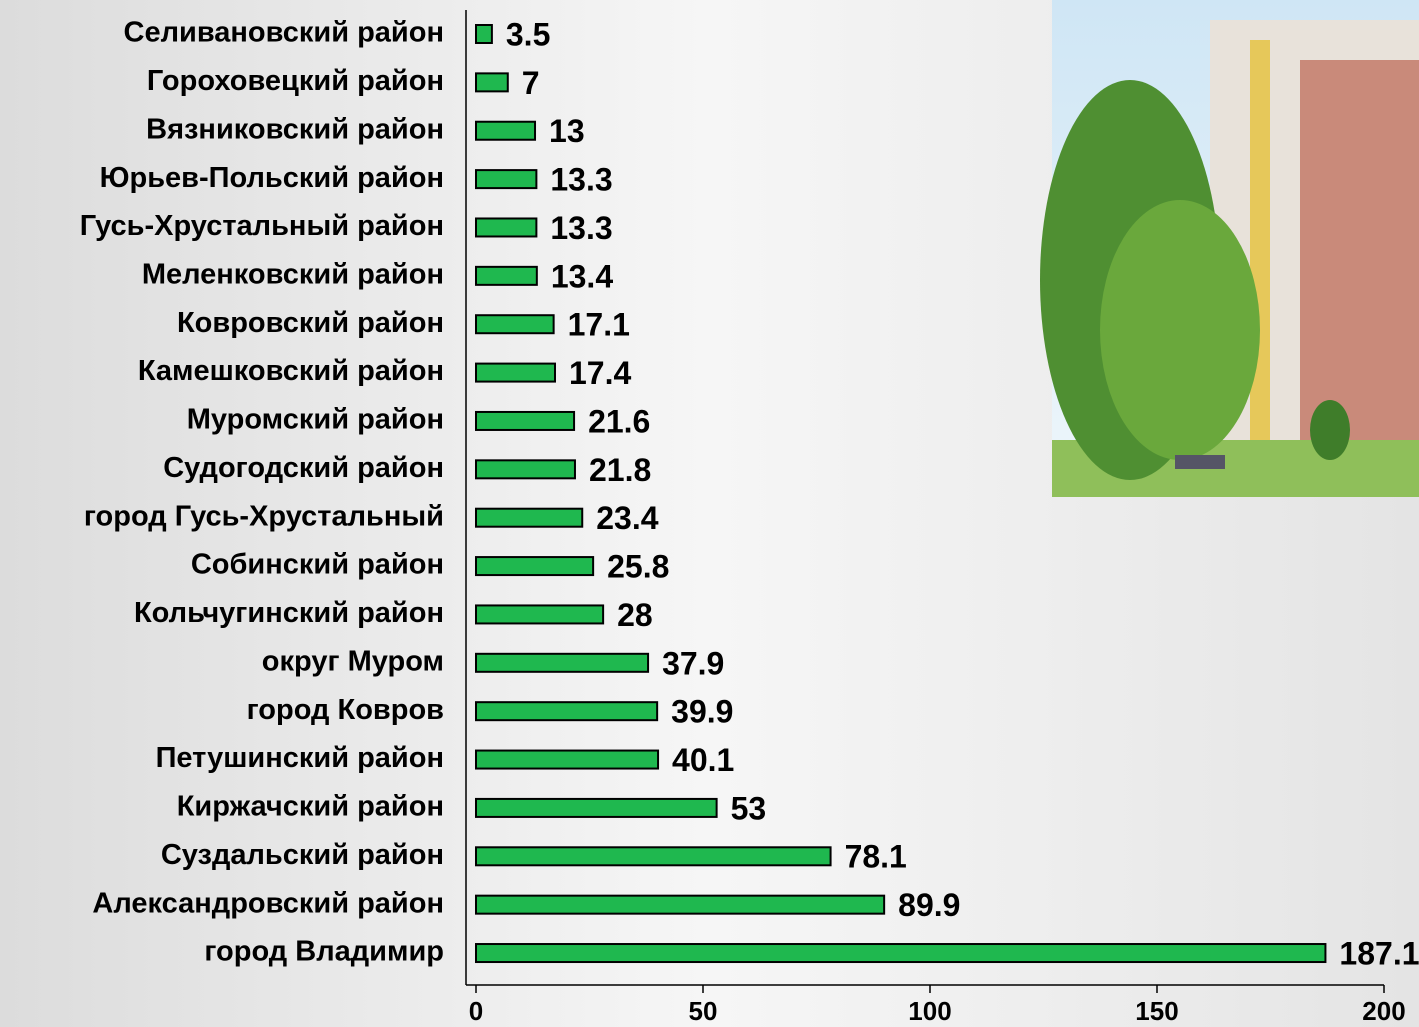 The height and width of the screenshot is (1027, 1419). Describe the element at coordinates (1379, 953) in the screenshot. I see `data-label: 187.1` at that location.